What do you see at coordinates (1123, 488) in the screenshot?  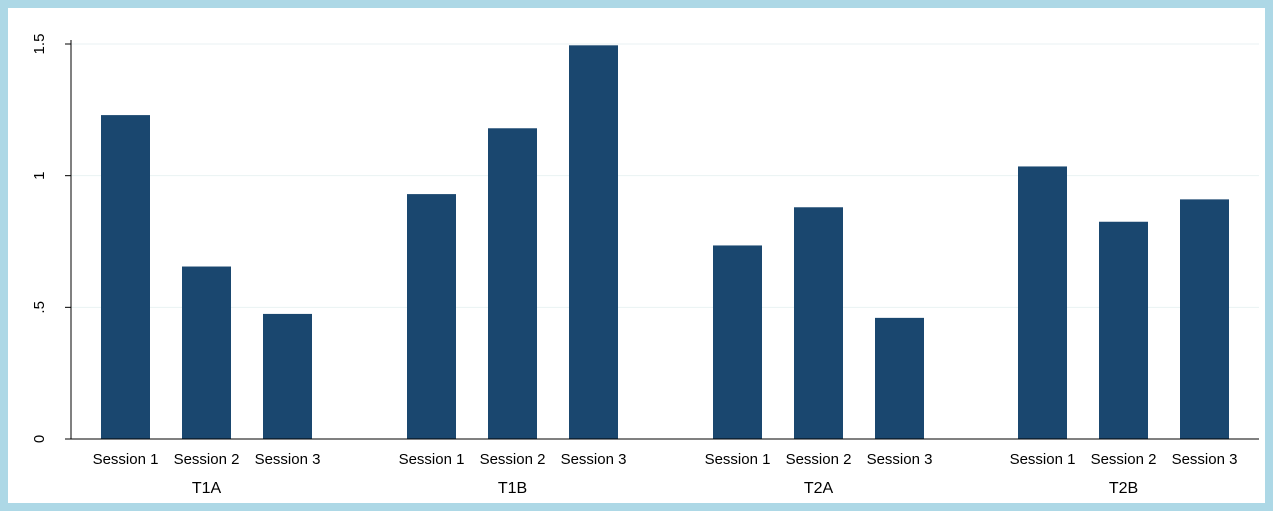 I see `group-label: T2B` at bounding box center [1123, 488].